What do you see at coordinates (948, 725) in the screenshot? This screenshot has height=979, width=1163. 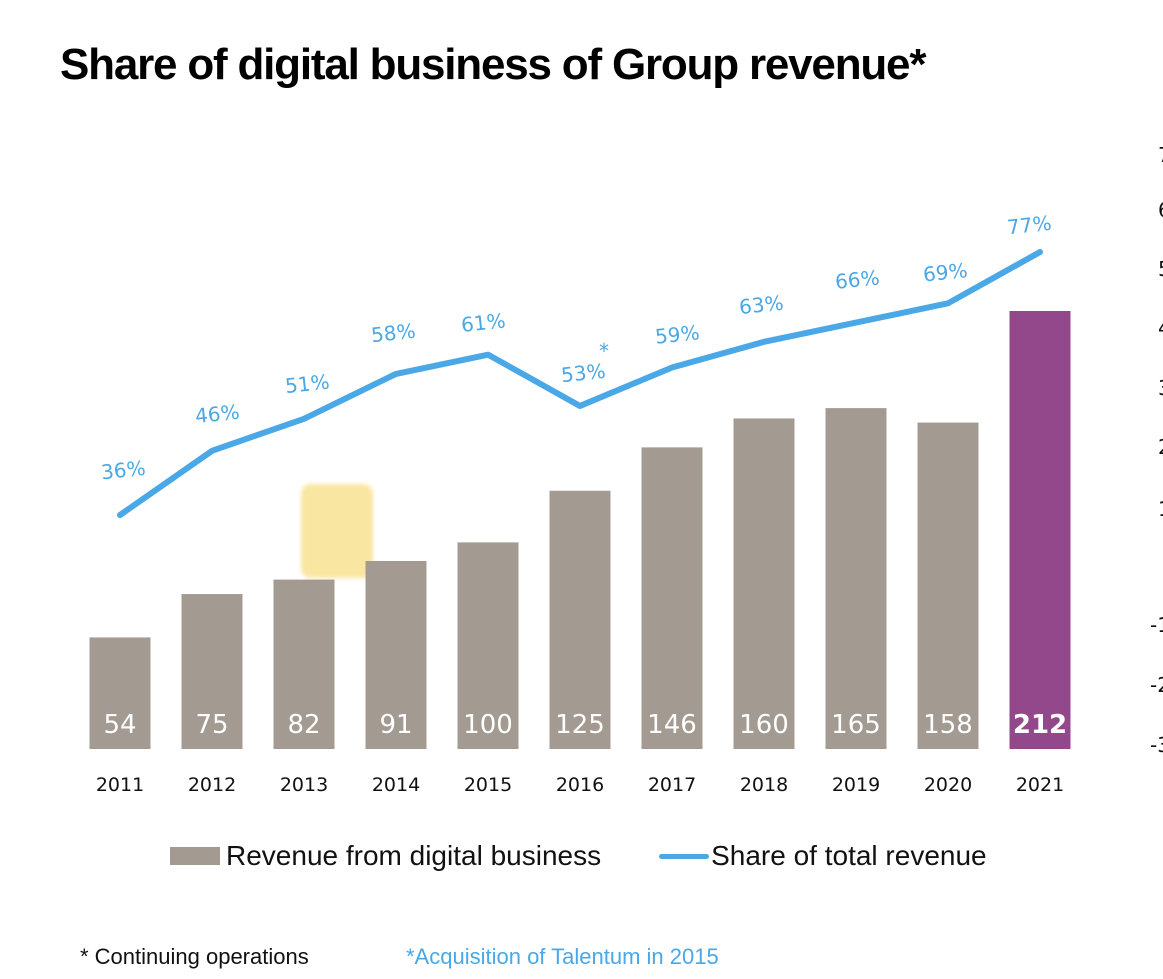 I see `bar-value-label: 158` at bounding box center [948, 725].